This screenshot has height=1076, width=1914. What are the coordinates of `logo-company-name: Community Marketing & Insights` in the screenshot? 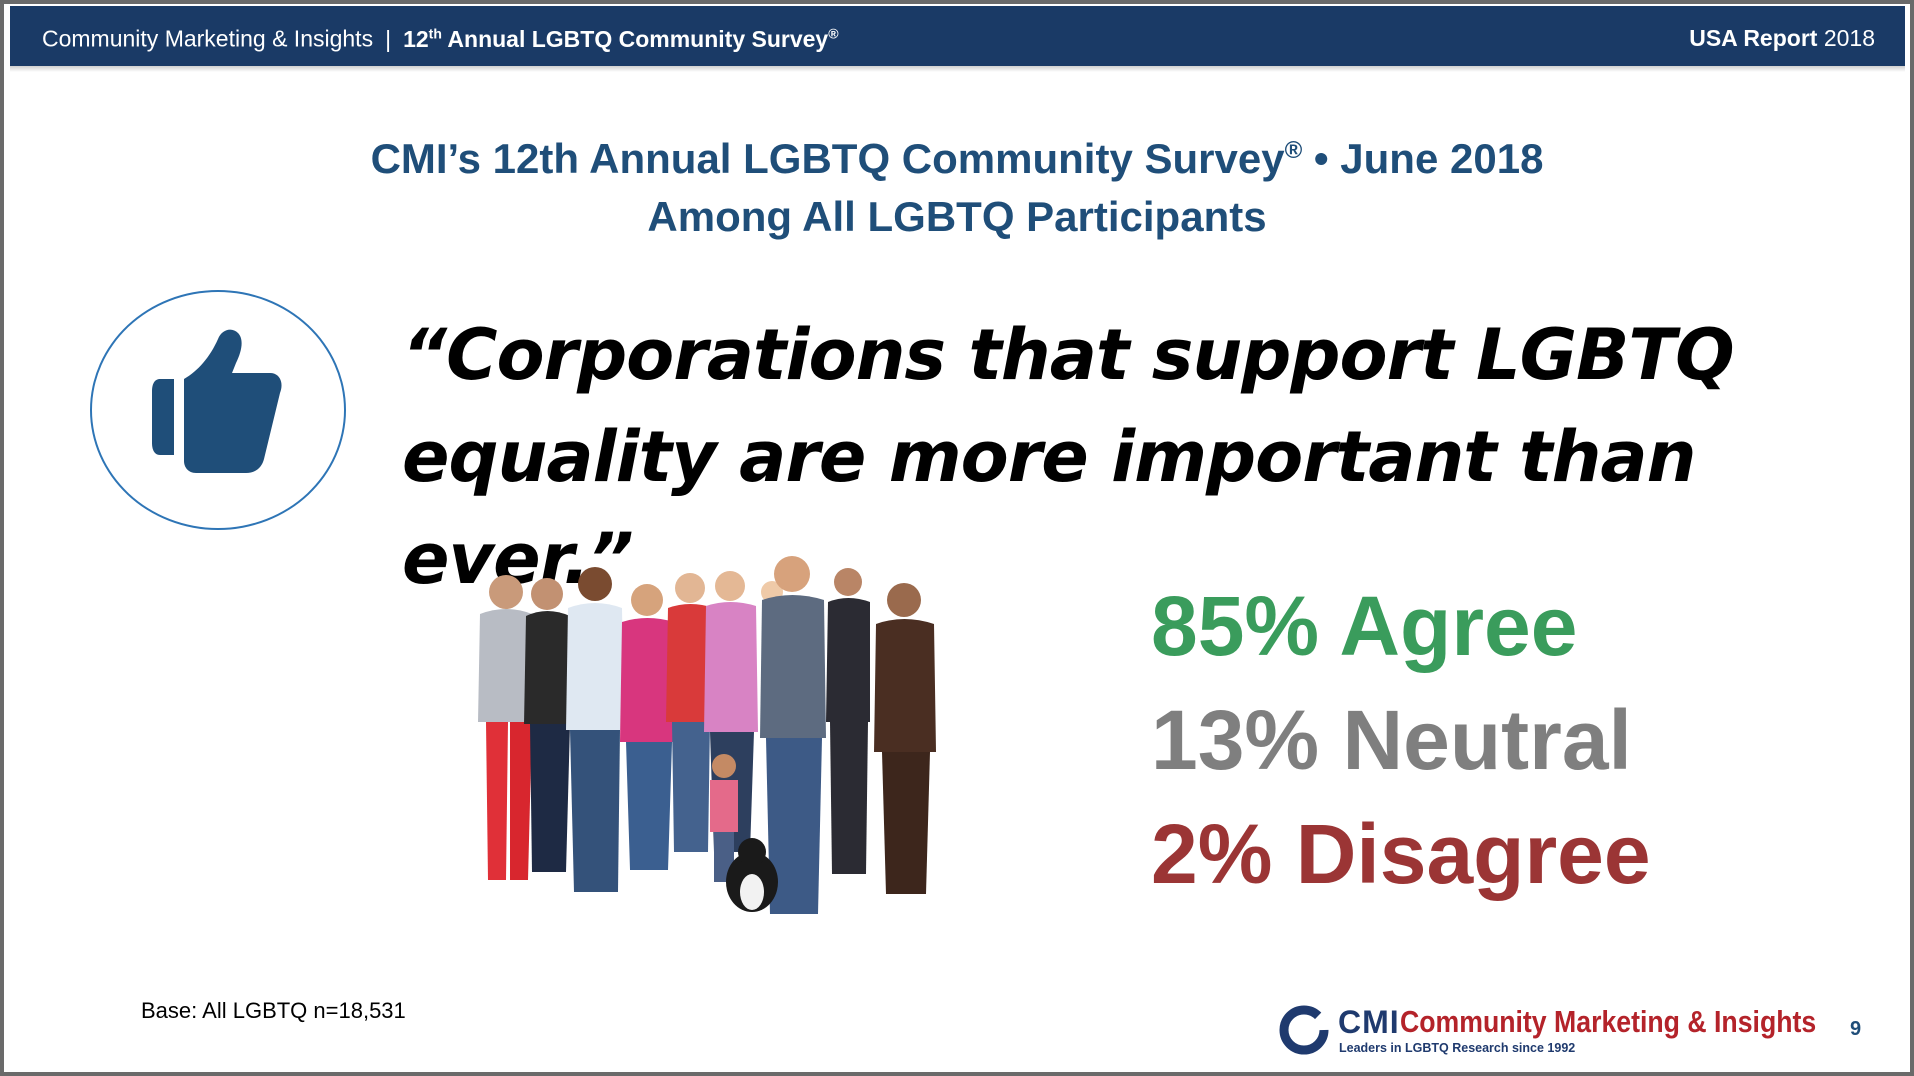 It's located at (1608, 1021).